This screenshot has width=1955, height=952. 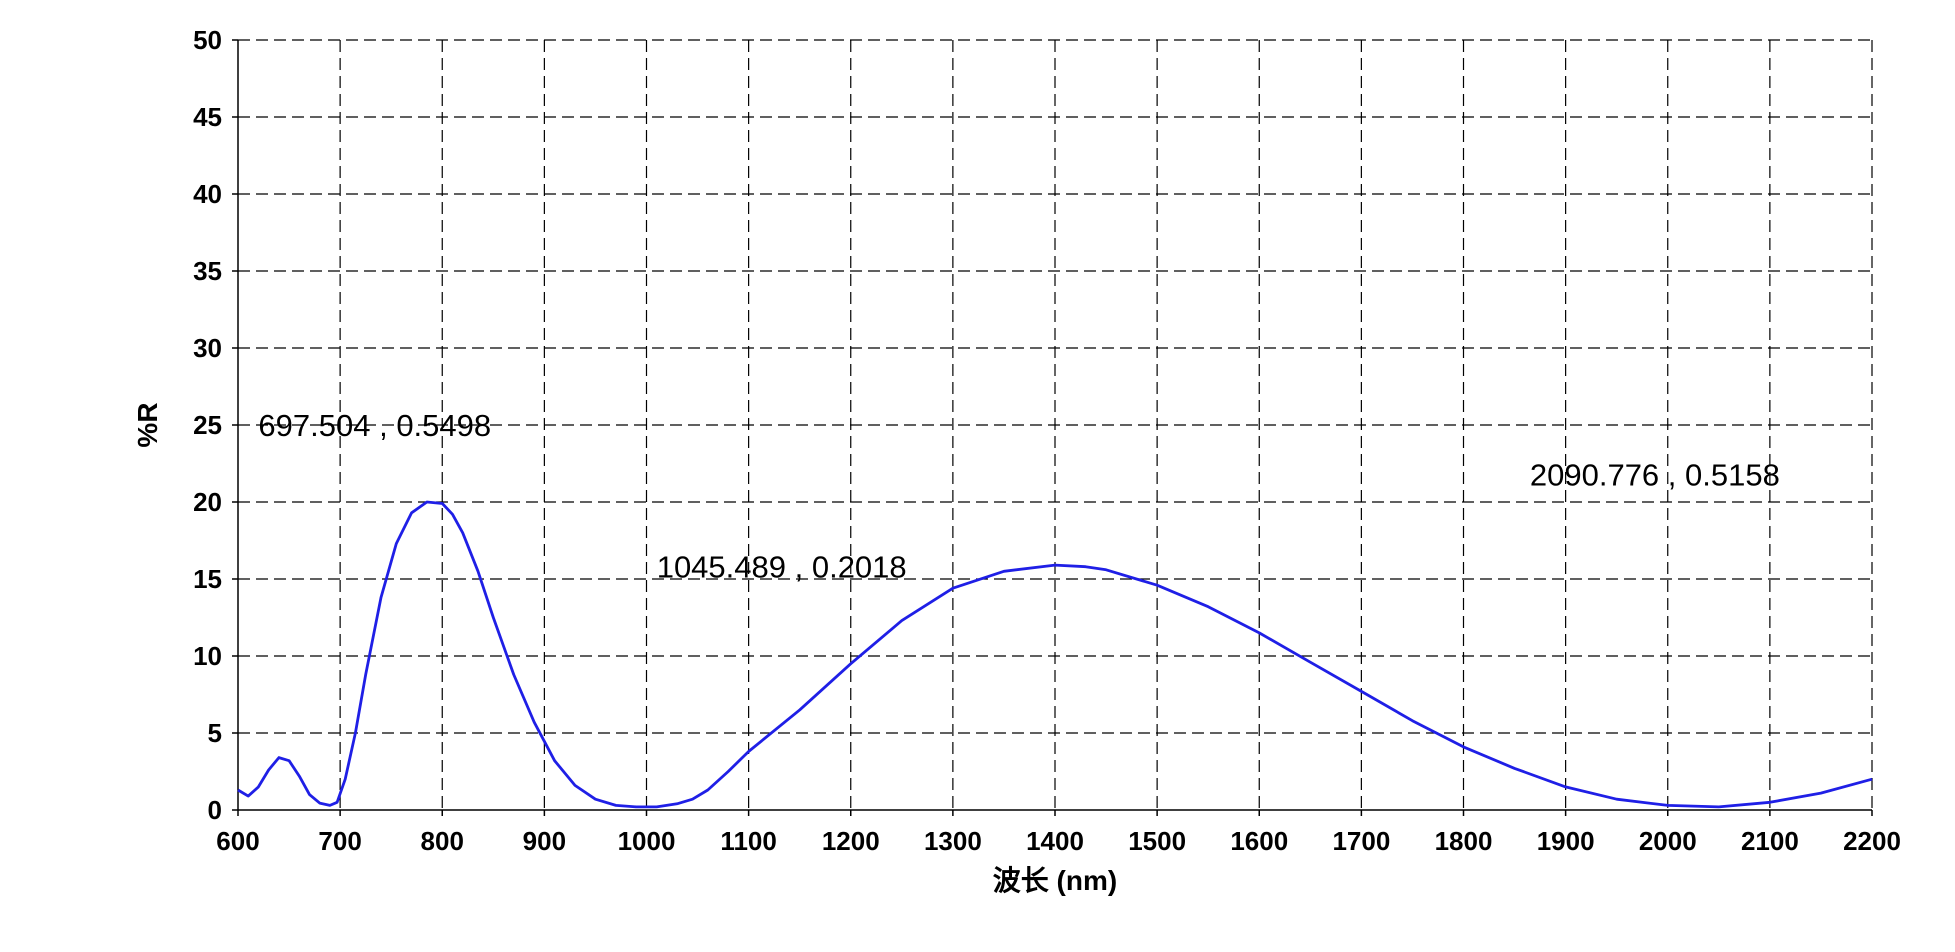 What do you see at coordinates (1566, 841) in the screenshot?
I see `x-tick-label: 1900` at bounding box center [1566, 841].